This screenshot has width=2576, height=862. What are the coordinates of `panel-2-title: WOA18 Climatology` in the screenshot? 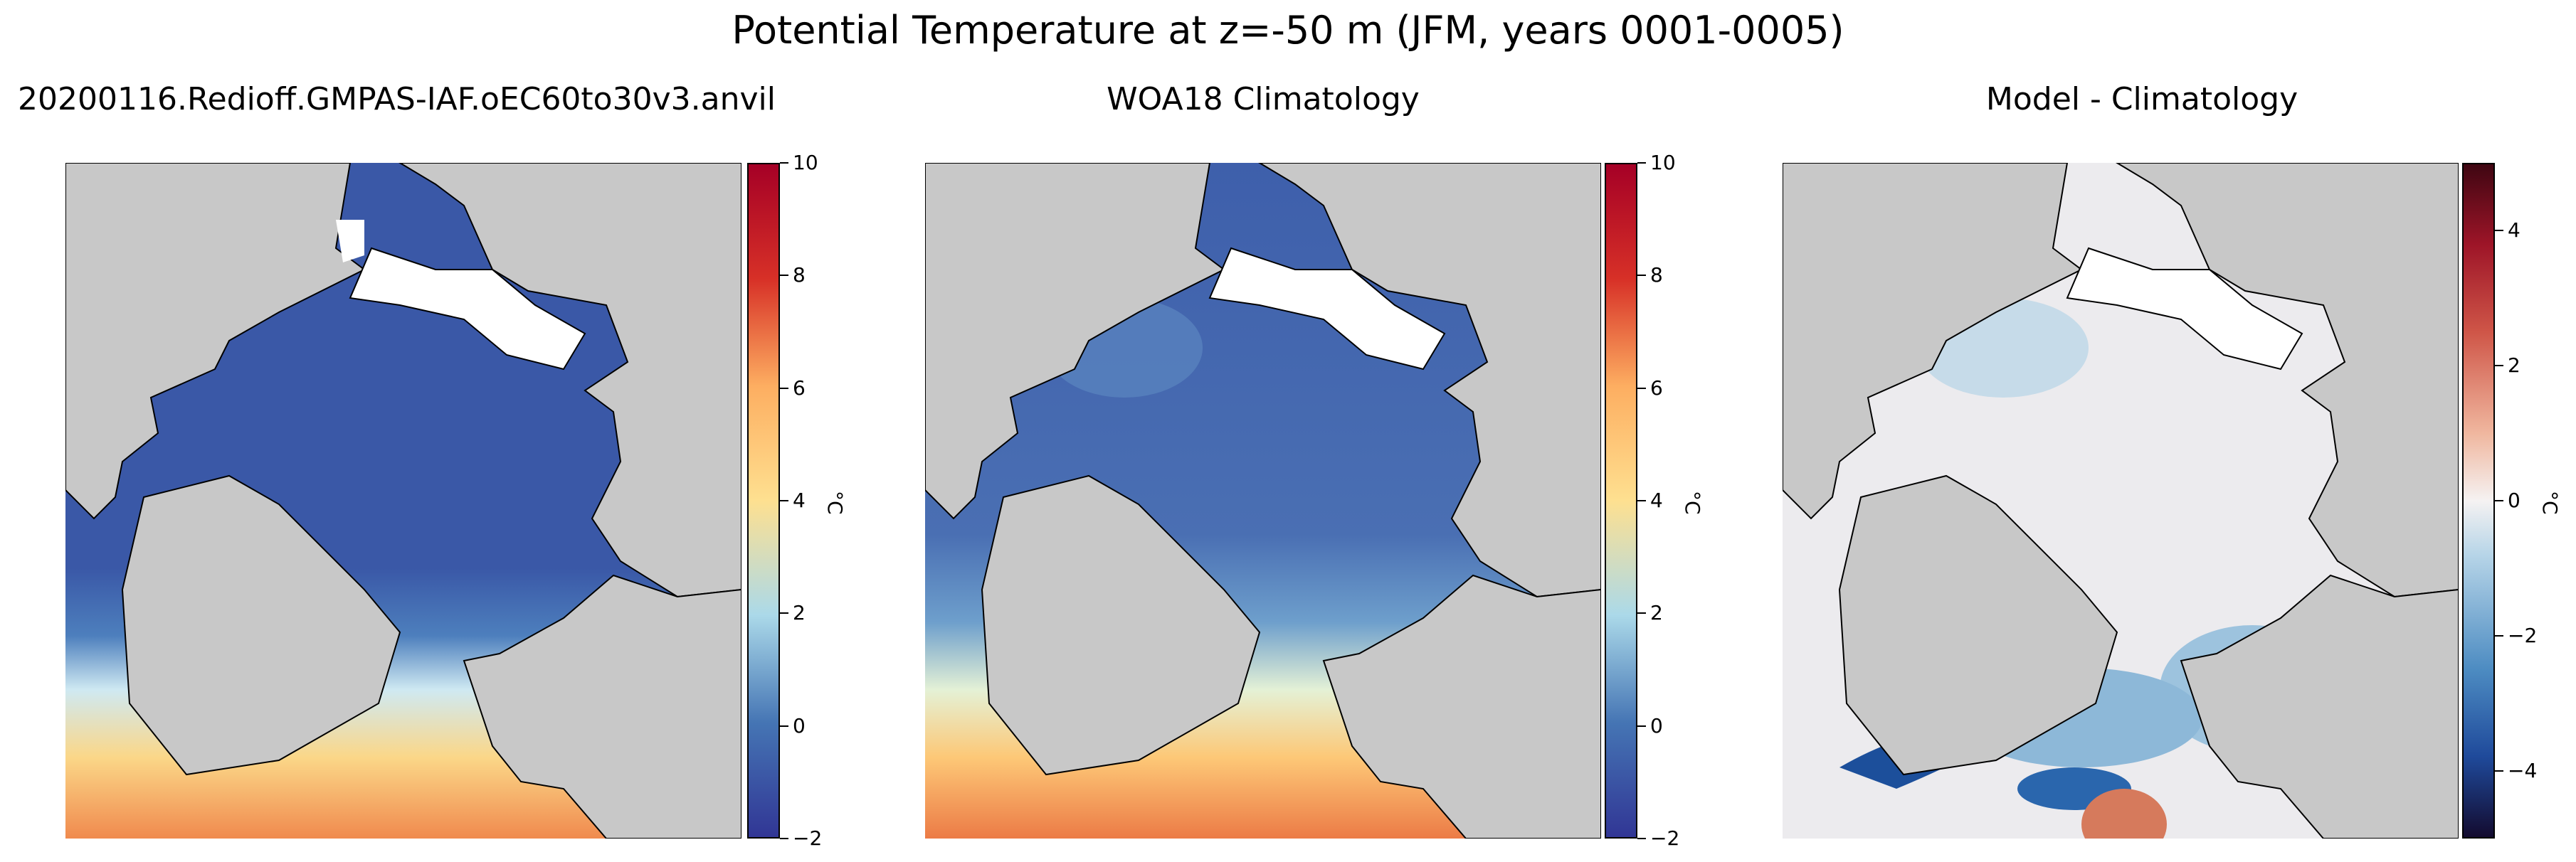 It's located at (1263, 99).